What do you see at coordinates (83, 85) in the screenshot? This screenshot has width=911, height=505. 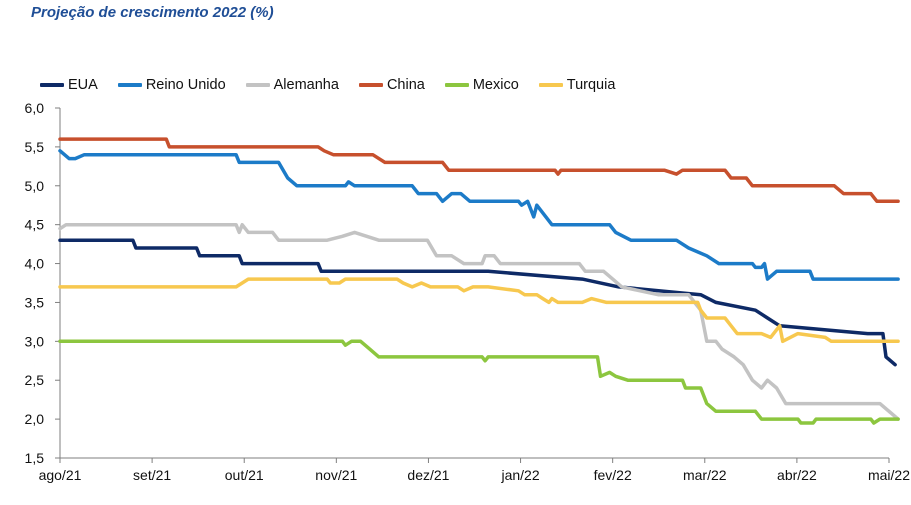 I see `legend-label: EUA` at bounding box center [83, 85].